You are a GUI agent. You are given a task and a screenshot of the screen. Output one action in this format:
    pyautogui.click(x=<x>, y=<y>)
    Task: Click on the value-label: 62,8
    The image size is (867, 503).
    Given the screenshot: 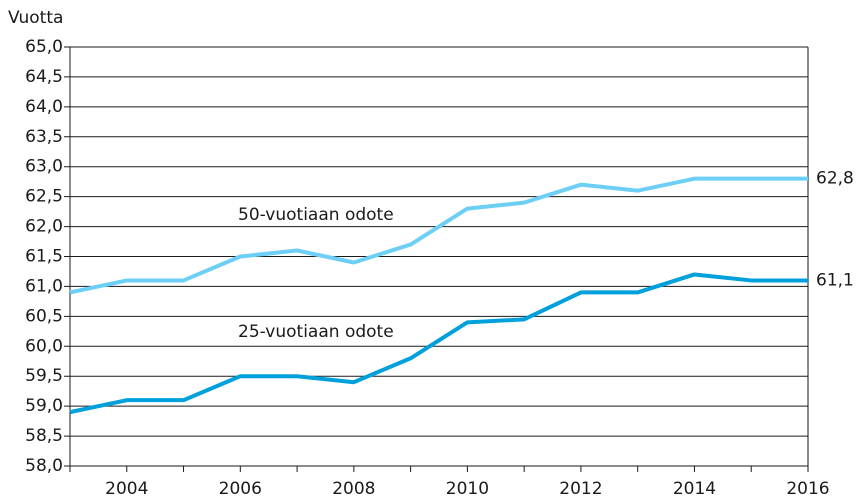 What is the action you would take?
    pyautogui.click(x=835, y=179)
    